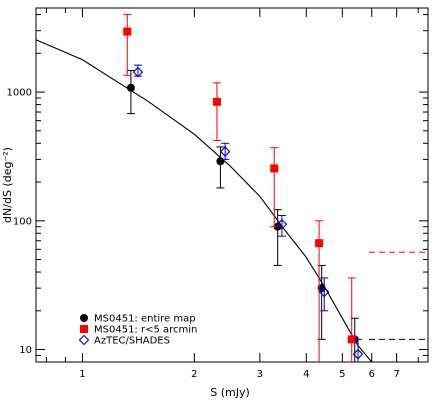 This screenshot has width=436, height=411. Describe the element at coordinates (194, 374) in the screenshot. I see `x-tick-label: 2` at that location.